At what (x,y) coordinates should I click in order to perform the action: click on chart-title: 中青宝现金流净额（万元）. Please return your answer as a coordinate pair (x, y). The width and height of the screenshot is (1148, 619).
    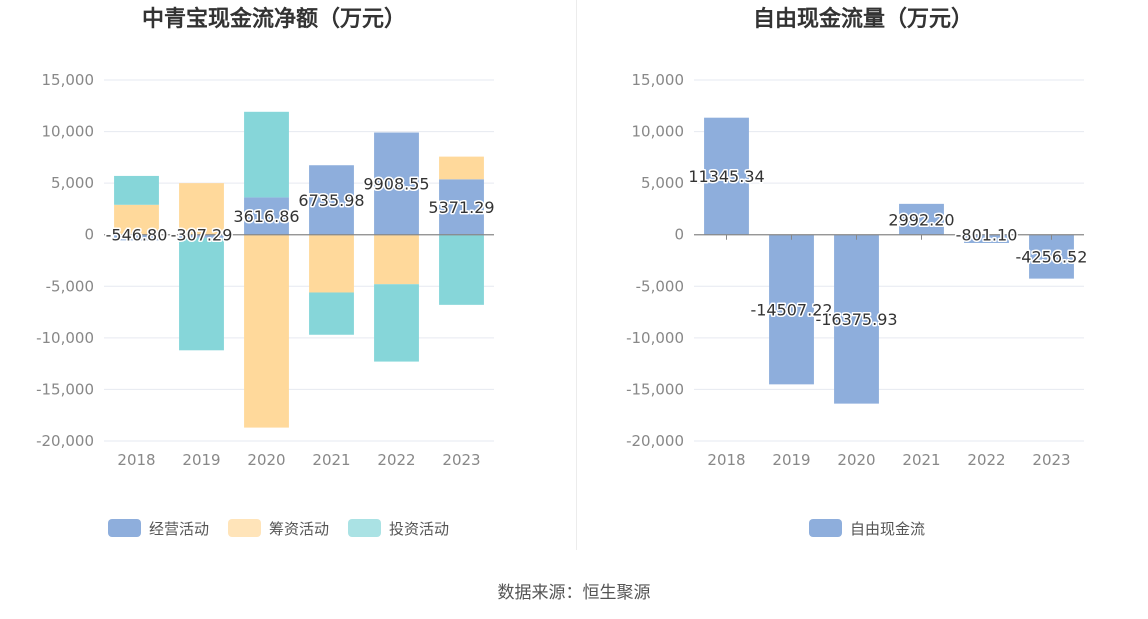
    Looking at the image, I should click on (274, 19).